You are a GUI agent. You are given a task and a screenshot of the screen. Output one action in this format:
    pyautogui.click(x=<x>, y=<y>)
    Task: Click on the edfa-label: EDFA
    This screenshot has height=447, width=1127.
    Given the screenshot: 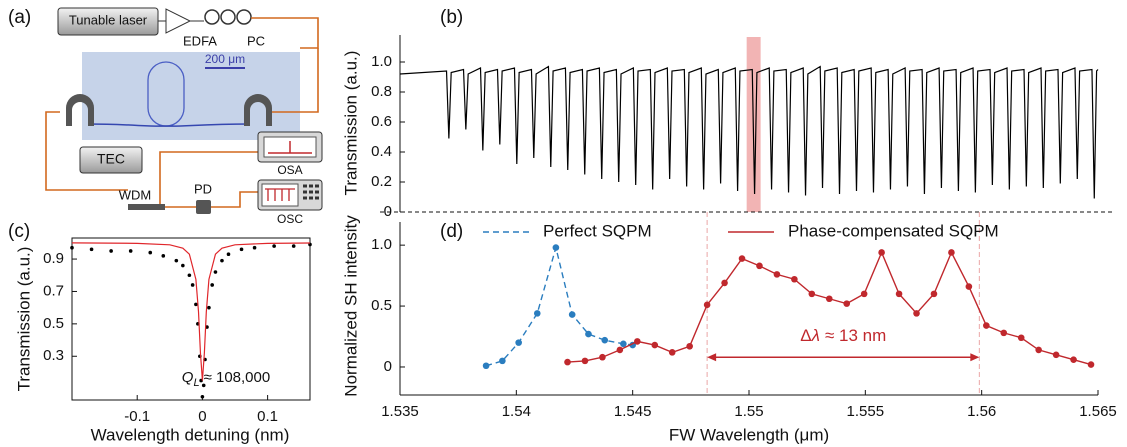 What is the action you would take?
    pyautogui.click(x=200, y=40)
    